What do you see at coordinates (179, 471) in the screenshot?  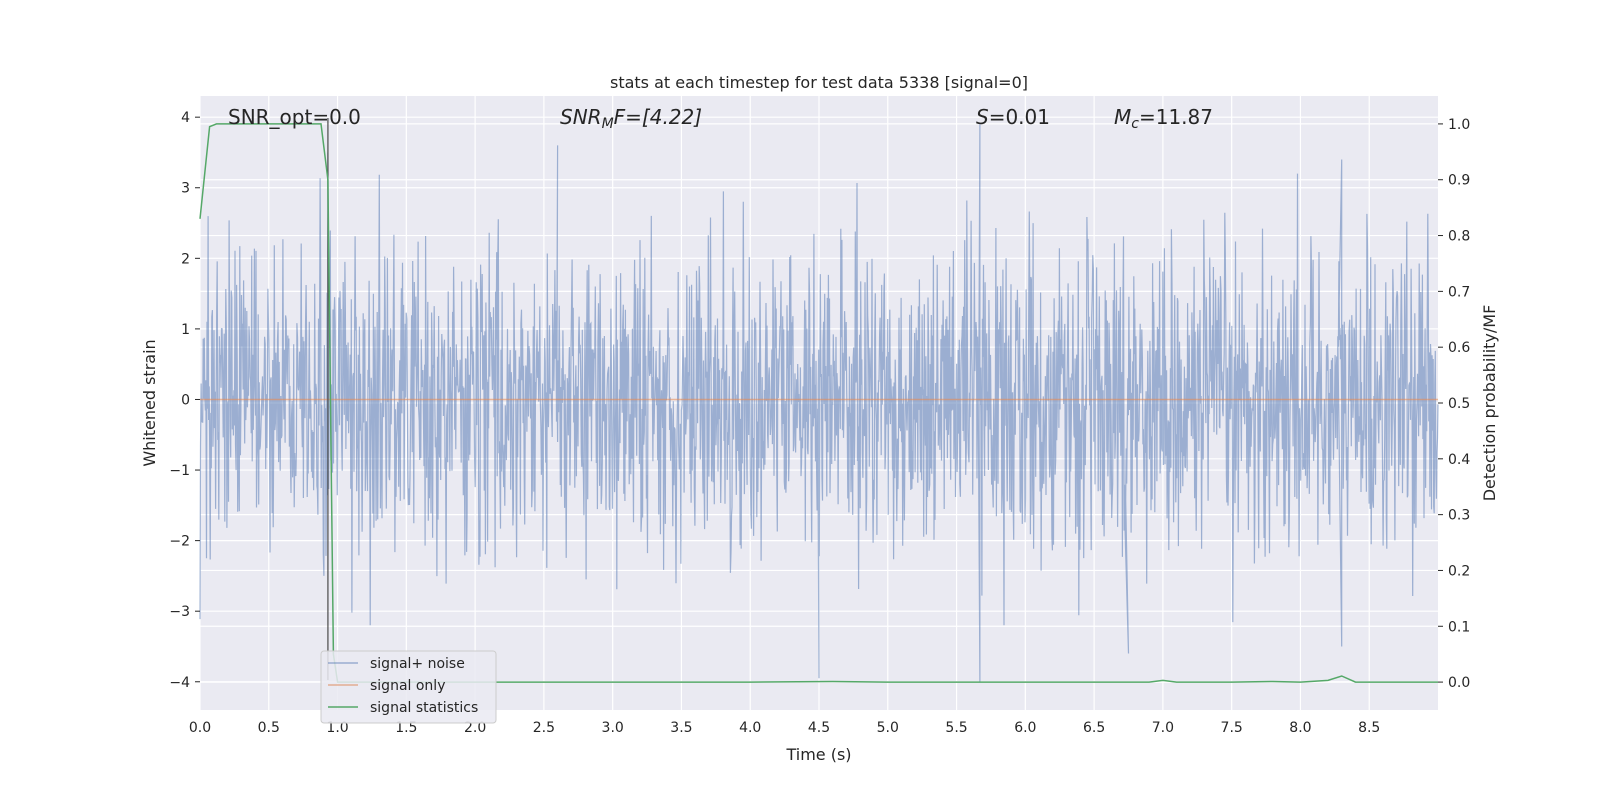 I see `y-tick-label: −1` at bounding box center [179, 471].